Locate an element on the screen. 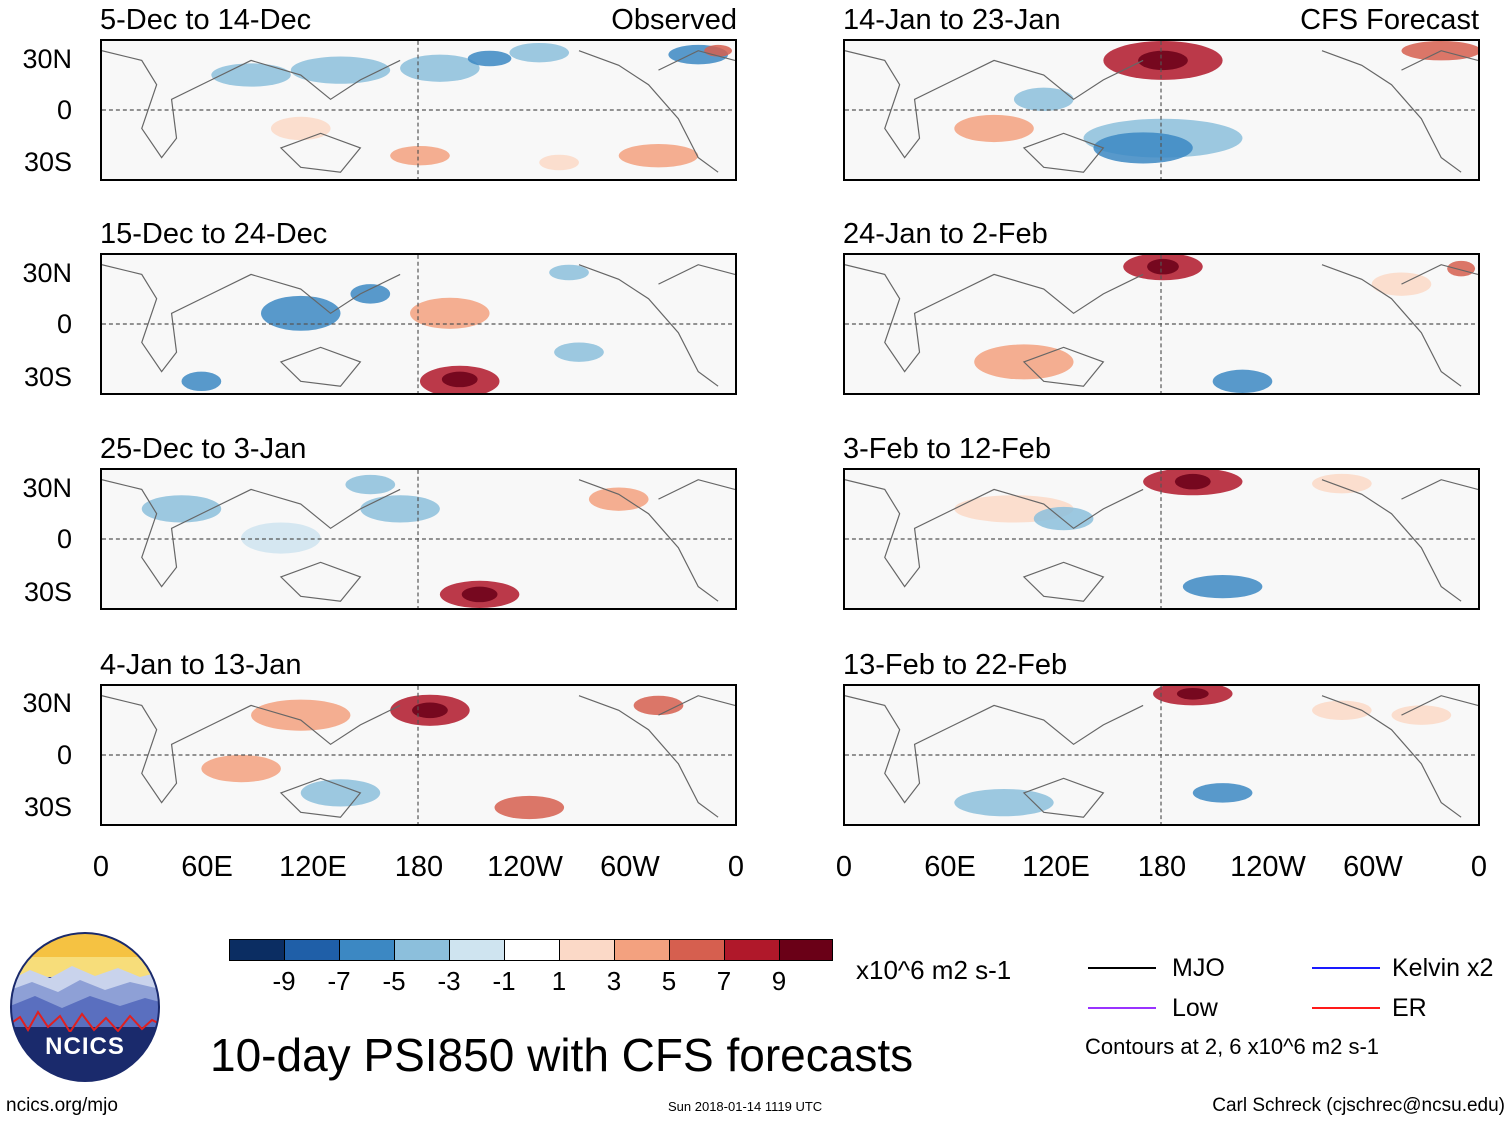 This screenshot has width=1510, height=1121. legend-label-kelvin: Kelvin x2 is located at coordinates (1443, 968).